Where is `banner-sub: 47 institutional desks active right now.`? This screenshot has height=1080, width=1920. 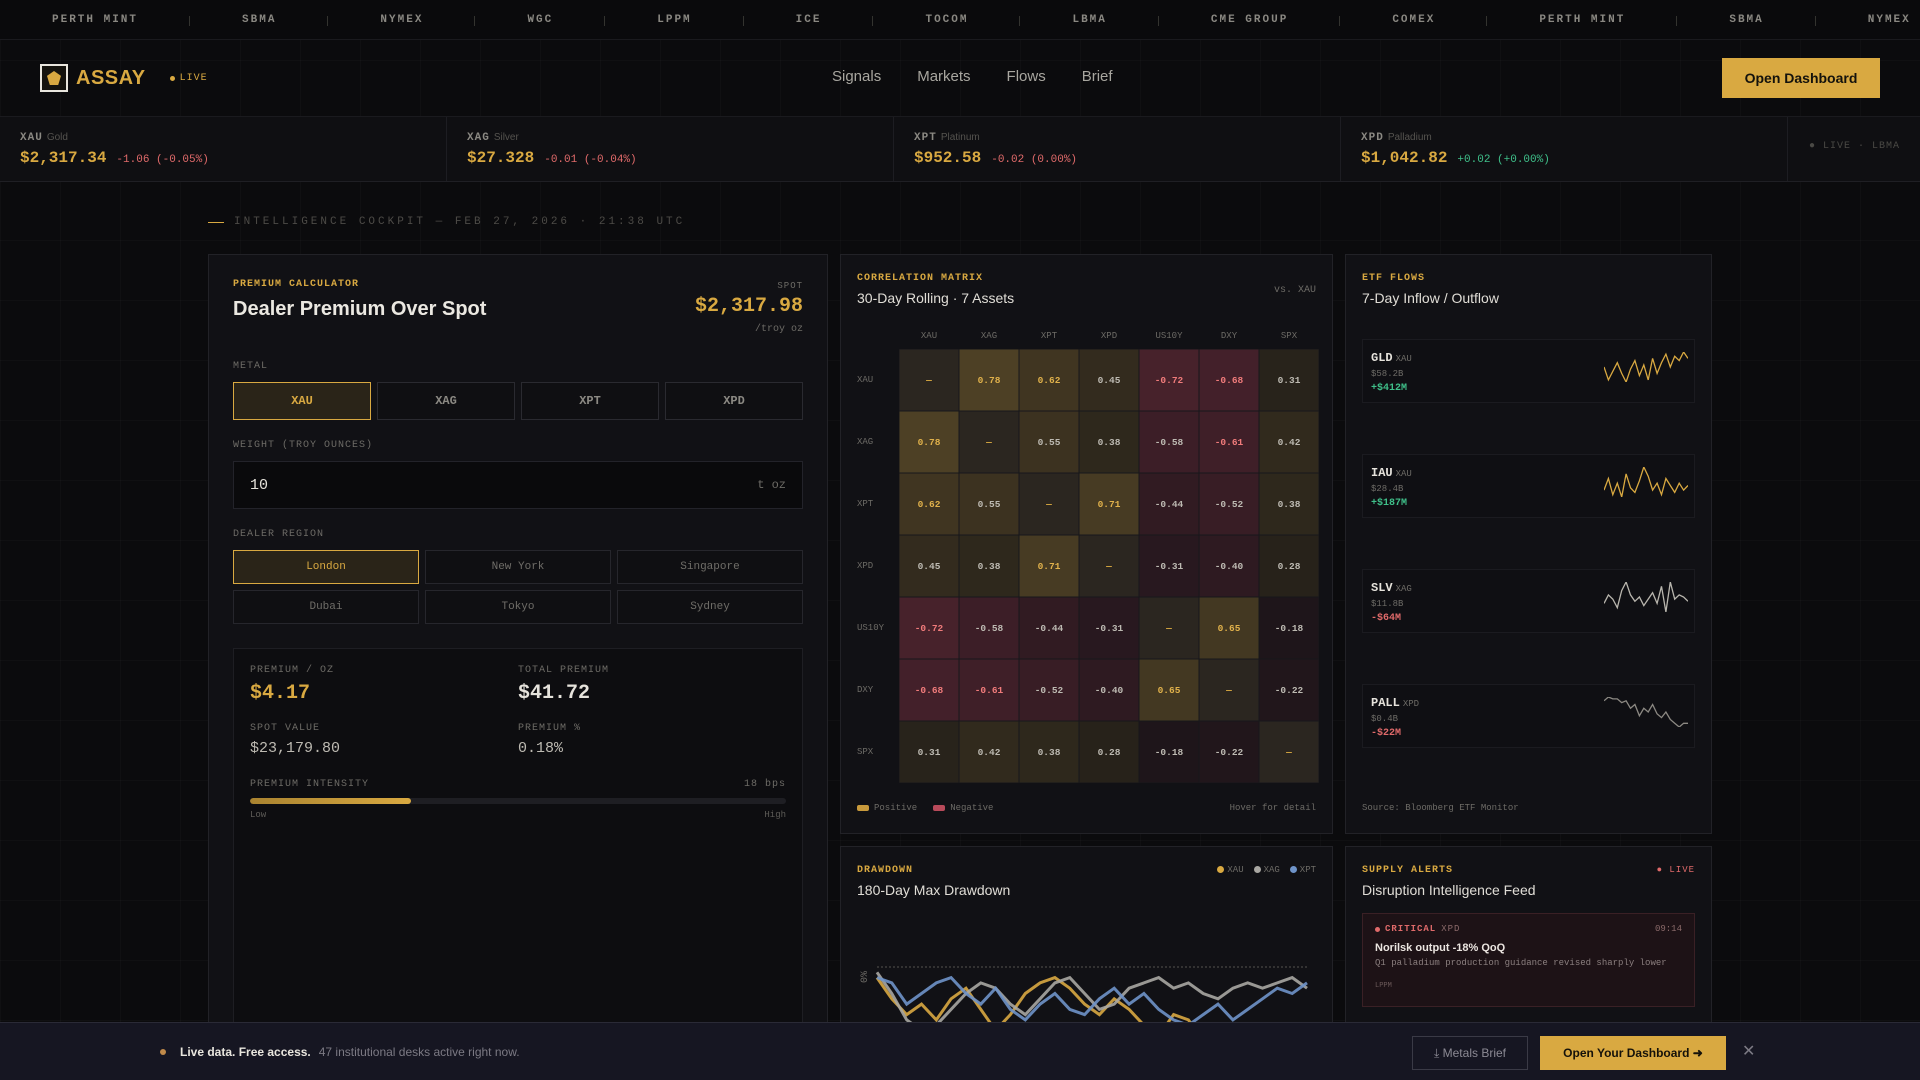
banner-sub: 47 institutional desks active right now. is located at coordinates (419, 1052).